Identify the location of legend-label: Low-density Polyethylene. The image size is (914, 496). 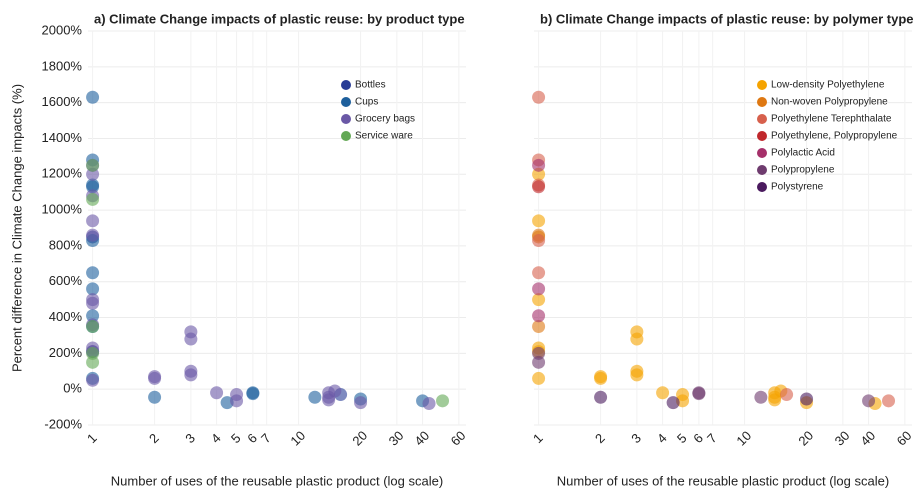
(828, 85).